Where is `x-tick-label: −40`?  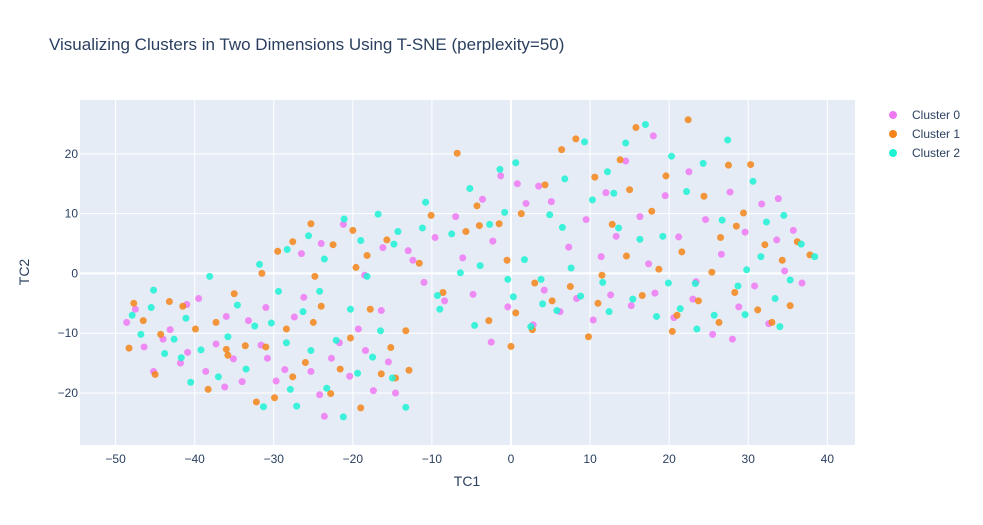
x-tick-label: −40 is located at coordinates (194, 459).